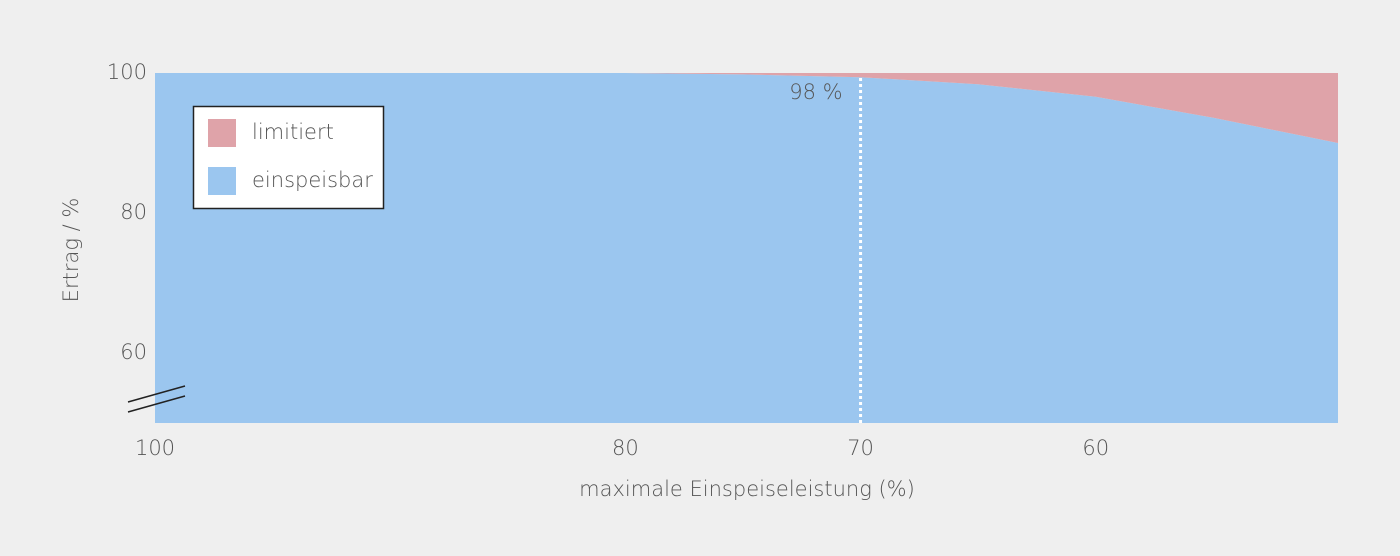  Describe the element at coordinates (746, 108) in the screenshot. I see `area` at that location.